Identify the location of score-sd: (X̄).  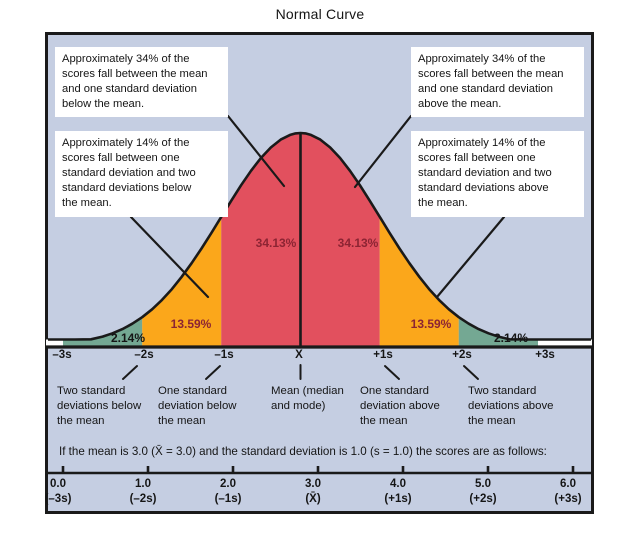
(313, 498).